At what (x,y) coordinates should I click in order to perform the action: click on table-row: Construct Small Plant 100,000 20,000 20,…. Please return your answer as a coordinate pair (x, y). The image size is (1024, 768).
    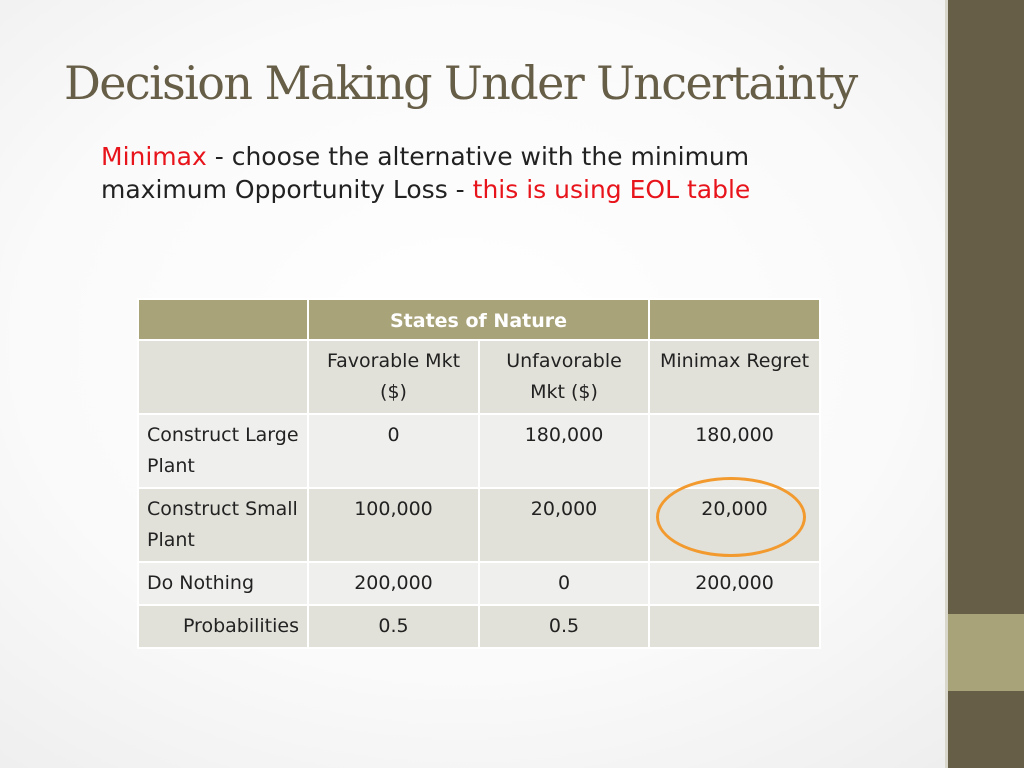
    Looking at the image, I should click on (479, 525).